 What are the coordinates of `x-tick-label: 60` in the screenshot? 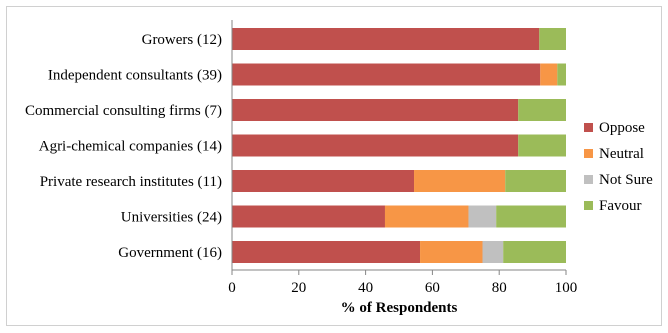 It's located at (432, 288).